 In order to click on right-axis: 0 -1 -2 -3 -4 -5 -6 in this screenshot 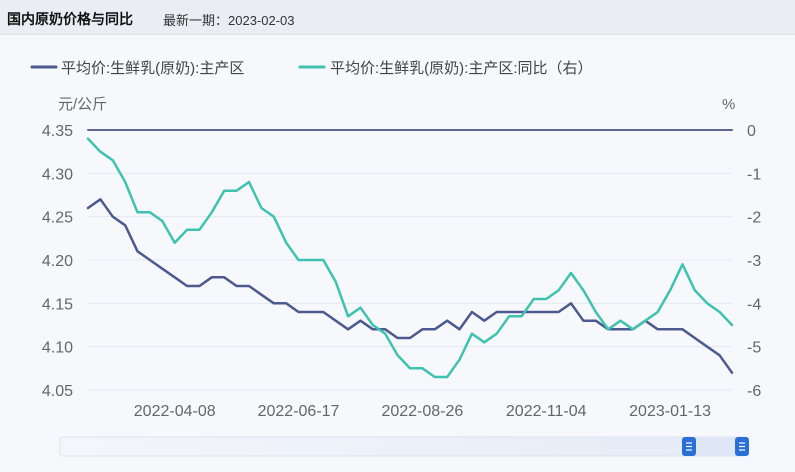, I will do `click(754, 261)`.